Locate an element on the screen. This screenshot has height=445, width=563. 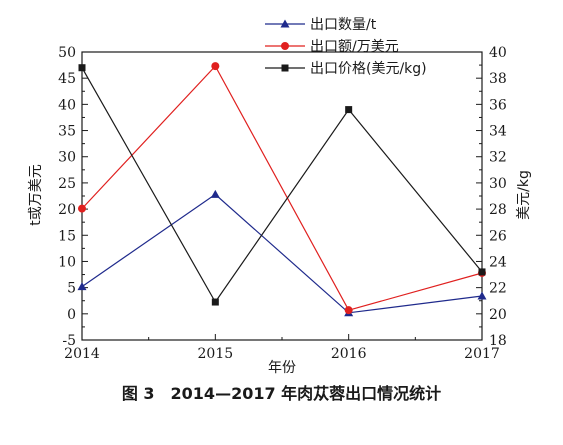
left-tick-label: 20 is located at coordinates (67, 210).